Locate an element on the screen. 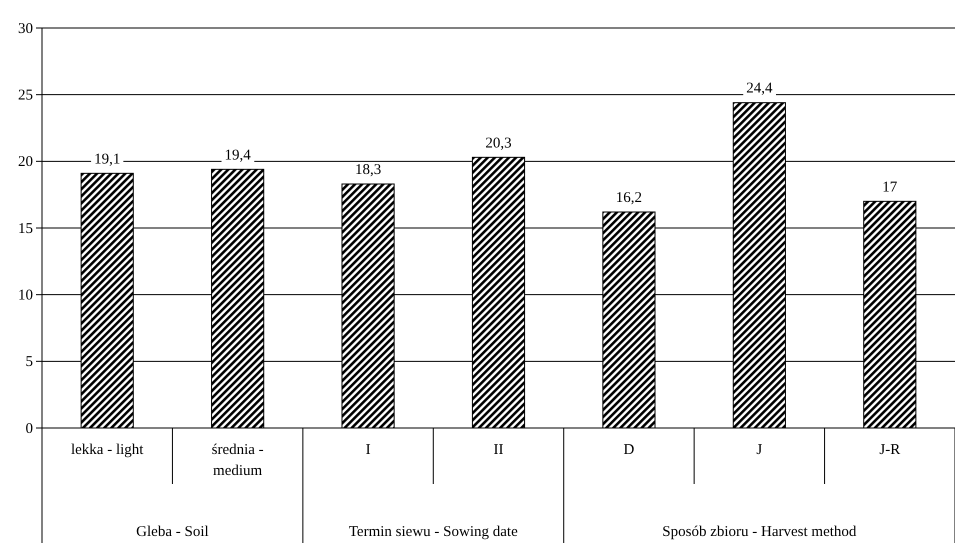 This screenshot has height=543, width=955. y-tick-label: 30 is located at coordinates (25, 28).